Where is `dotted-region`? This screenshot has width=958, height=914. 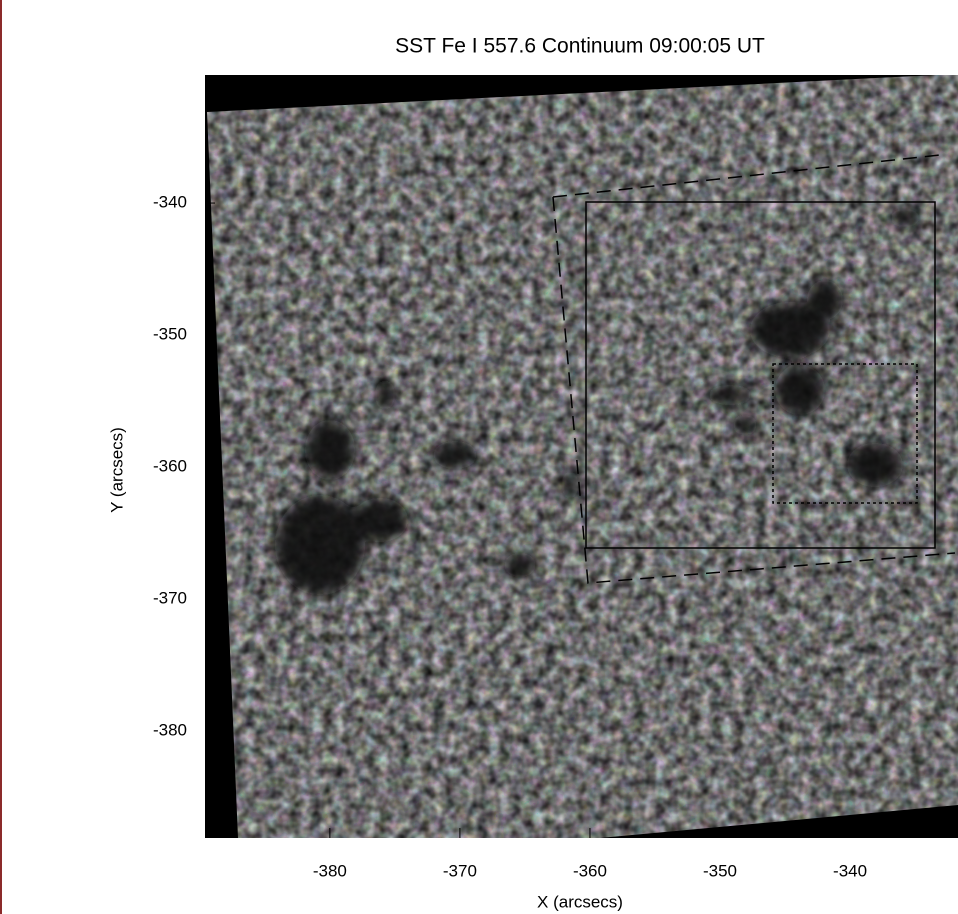
dotted-region is located at coordinates (845, 433).